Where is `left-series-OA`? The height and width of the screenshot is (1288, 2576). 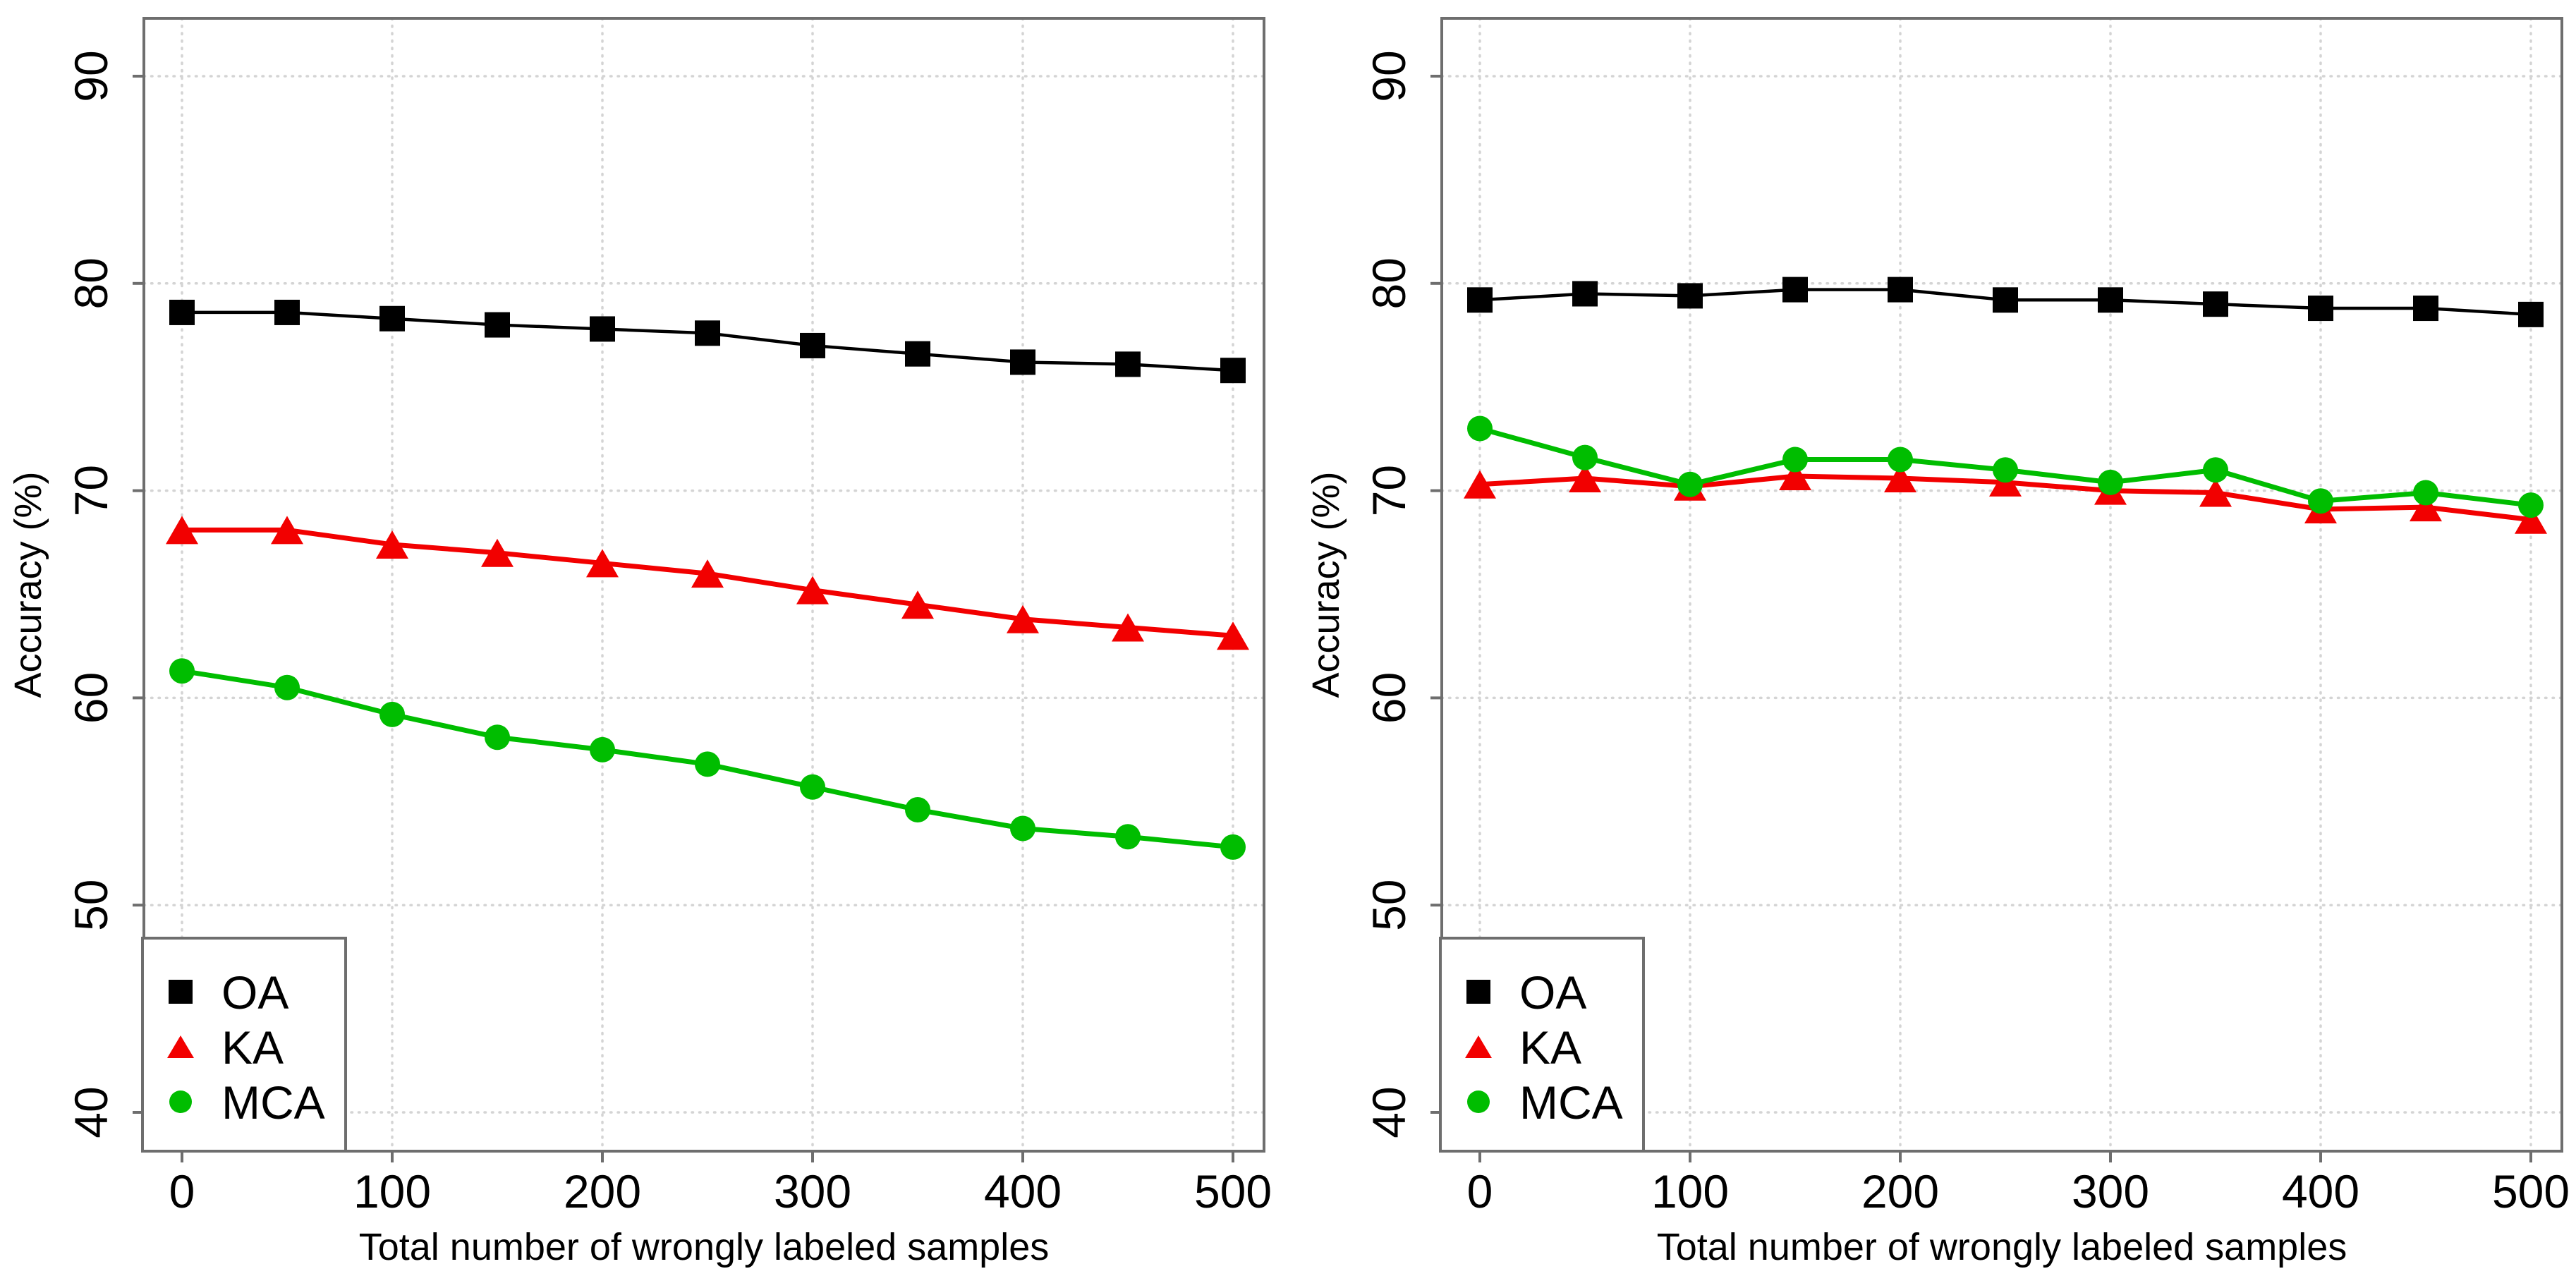
left-series-OA is located at coordinates (707, 341).